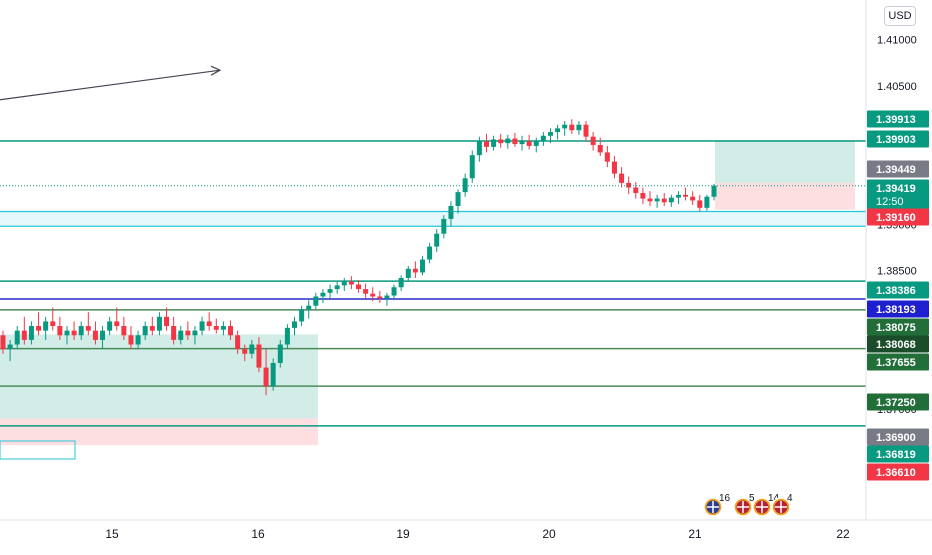 The image size is (932, 555). What do you see at coordinates (725, 498) in the screenshot?
I see `event-count: 16` at bounding box center [725, 498].